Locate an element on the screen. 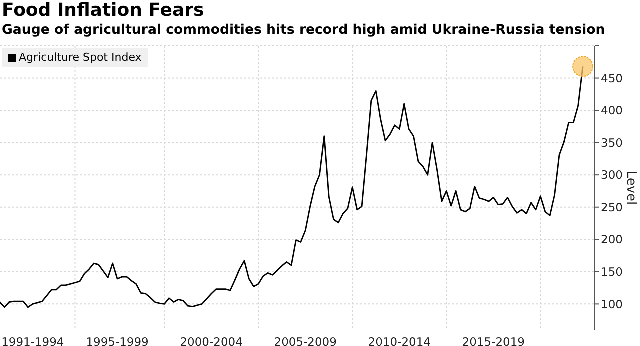 This screenshot has height=346, width=640. x-tick-label: 2010-2014 is located at coordinates (399, 340).